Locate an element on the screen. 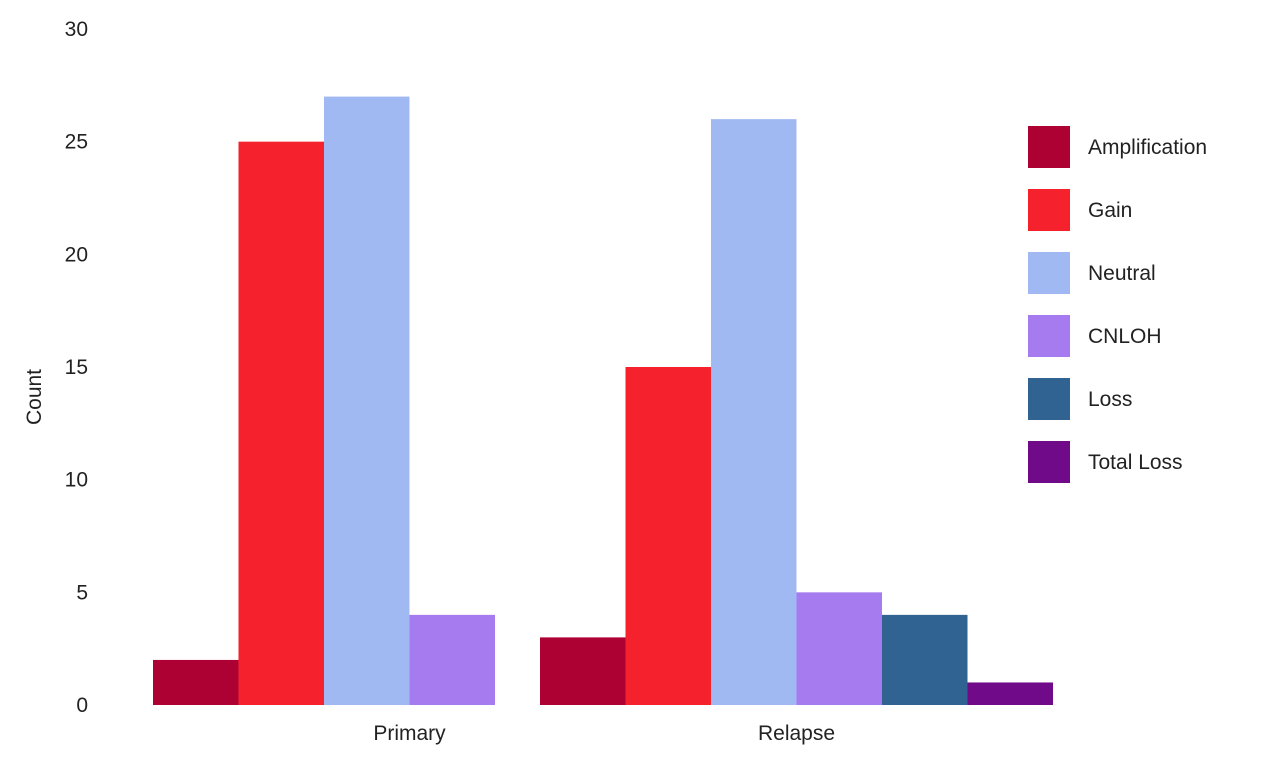 The height and width of the screenshot is (759, 1269). legend-label: Total Loss is located at coordinates (1135, 462).